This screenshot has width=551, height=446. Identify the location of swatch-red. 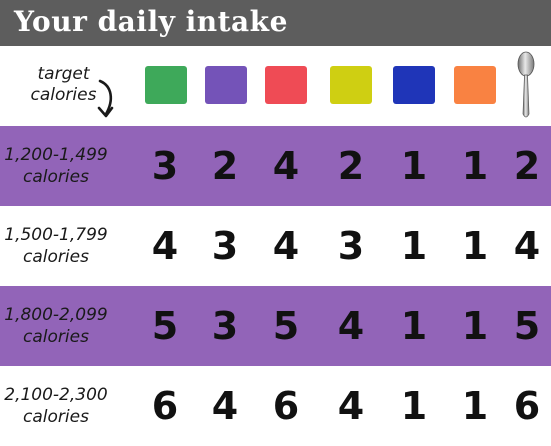
(286, 85).